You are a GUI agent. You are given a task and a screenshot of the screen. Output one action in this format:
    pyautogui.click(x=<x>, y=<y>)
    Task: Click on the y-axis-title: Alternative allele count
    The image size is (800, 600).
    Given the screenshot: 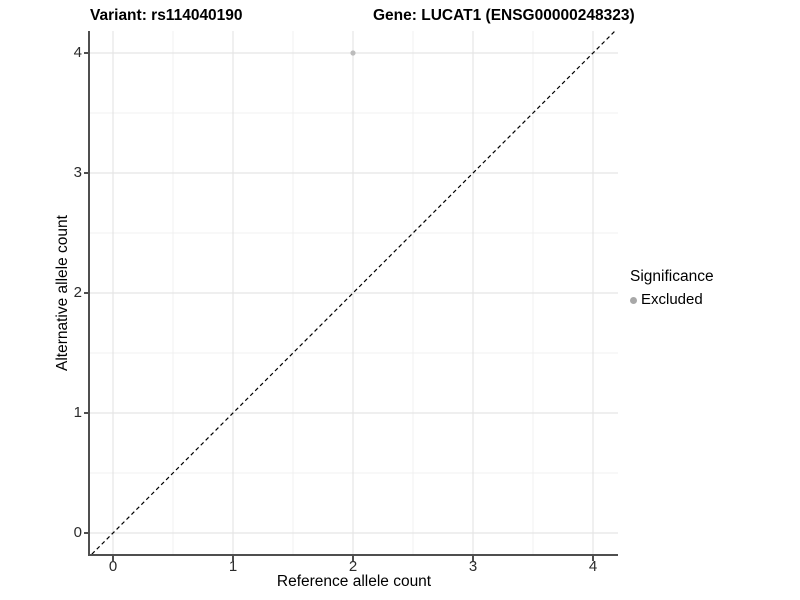 What is the action you would take?
    pyautogui.click(x=62, y=293)
    